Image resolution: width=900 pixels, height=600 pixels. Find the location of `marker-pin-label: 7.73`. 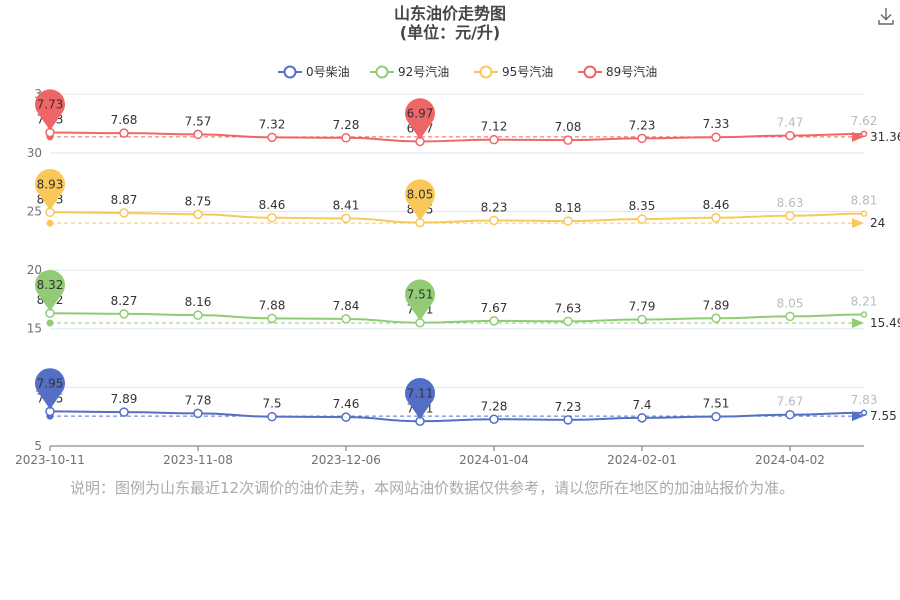

marker-pin-label: 7.73 is located at coordinates (50, 105).